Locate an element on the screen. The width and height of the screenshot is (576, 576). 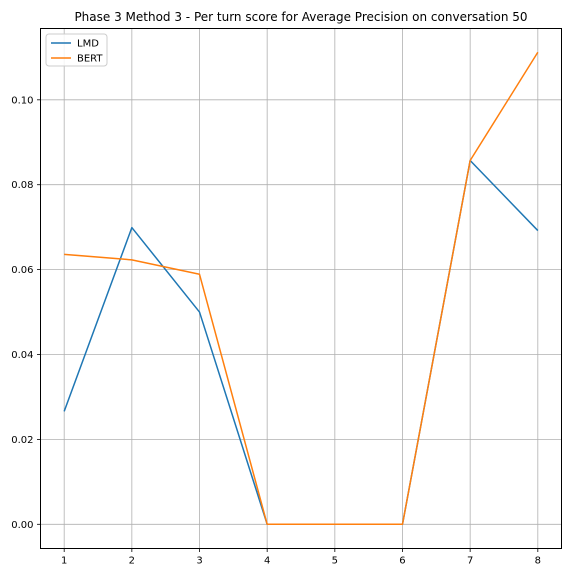
x-tick-label: 5 is located at coordinates (335, 561).